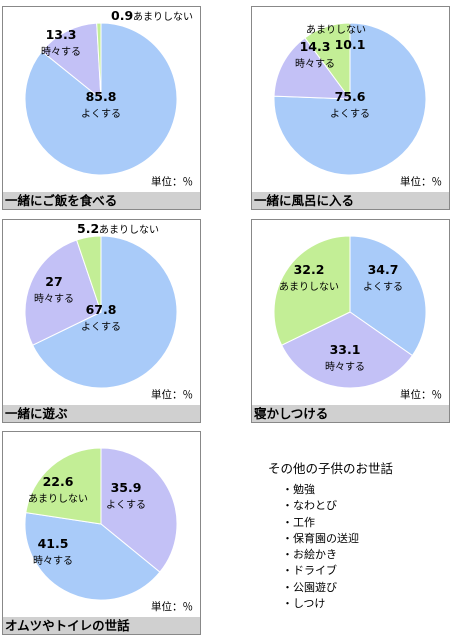  I want to click on other-care-item: ・保育園の送迎, so click(320, 538).